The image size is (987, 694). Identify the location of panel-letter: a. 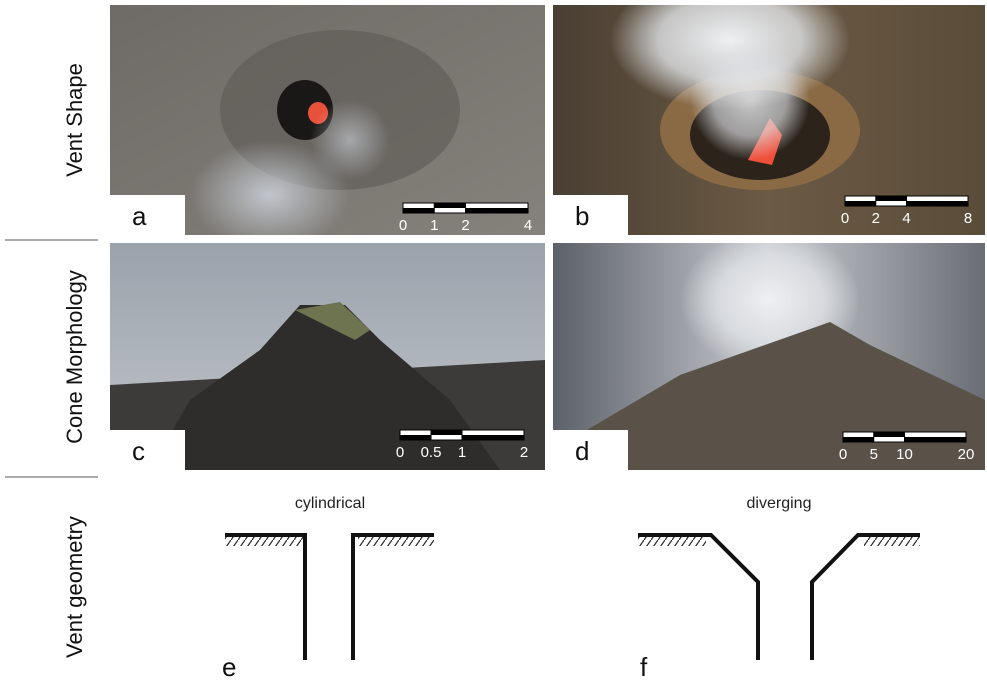
(139, 216).